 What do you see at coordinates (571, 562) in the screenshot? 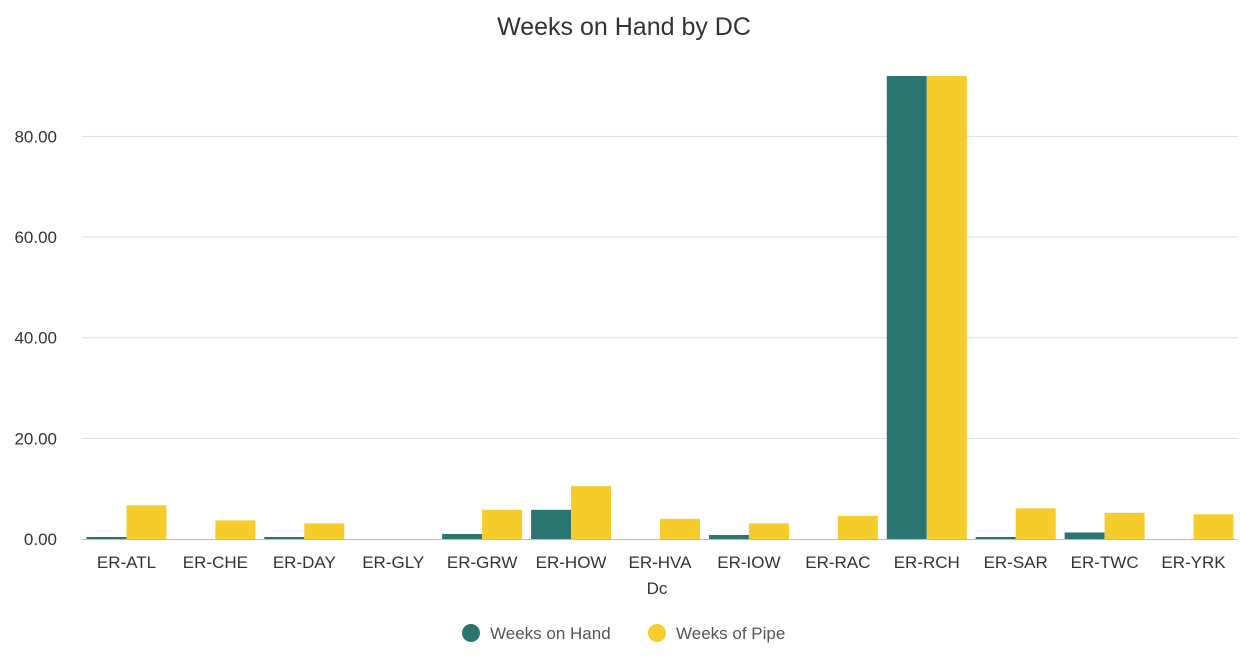
I see `x-tick-label: ER-HOW` at bounding box center [571, 562].